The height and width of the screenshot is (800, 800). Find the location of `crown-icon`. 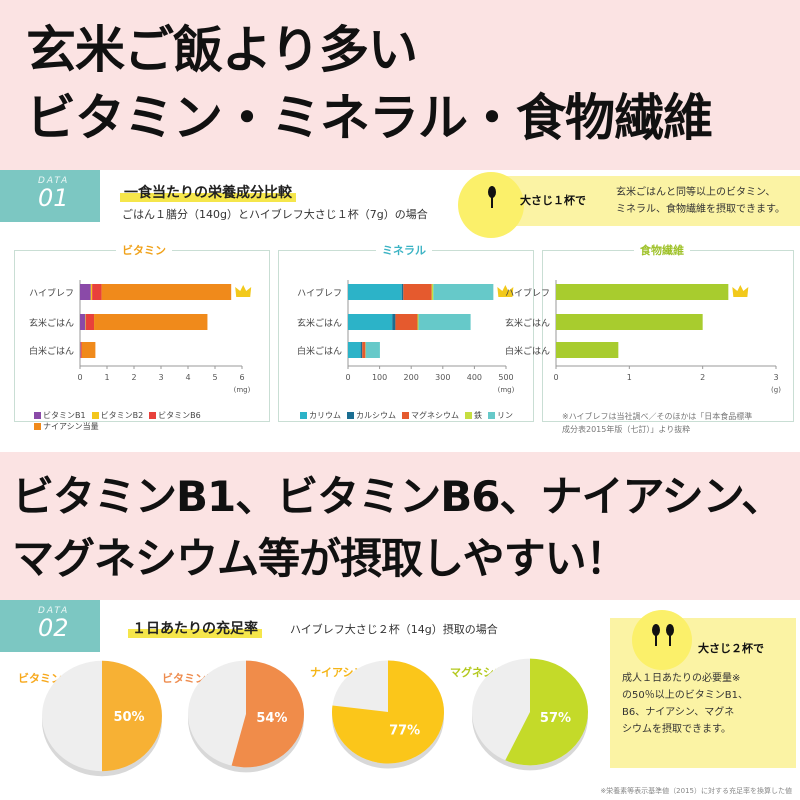

crown-icon is located at coordinates (740, 291).